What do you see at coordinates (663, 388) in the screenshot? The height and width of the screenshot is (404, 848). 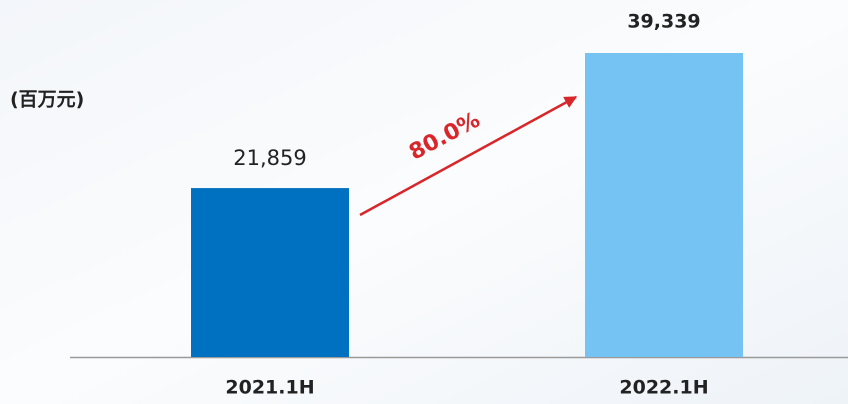 I see `x-tick-label: 2022.1H` at bounding box center [663, 388].